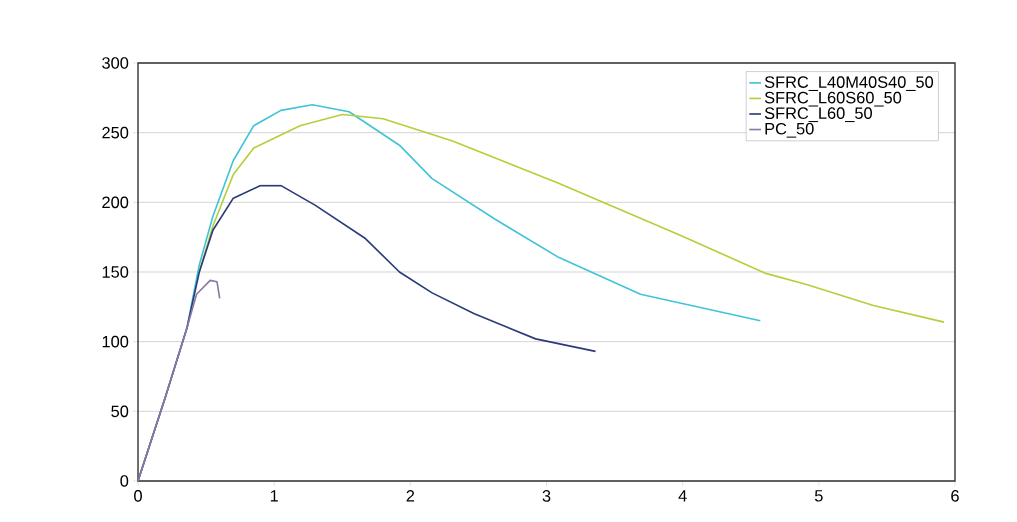 The image size is (1017, 522). Describe the element at coordinates (955, 496) in the screenshot. I see `x-tick-label: 6` at that location.